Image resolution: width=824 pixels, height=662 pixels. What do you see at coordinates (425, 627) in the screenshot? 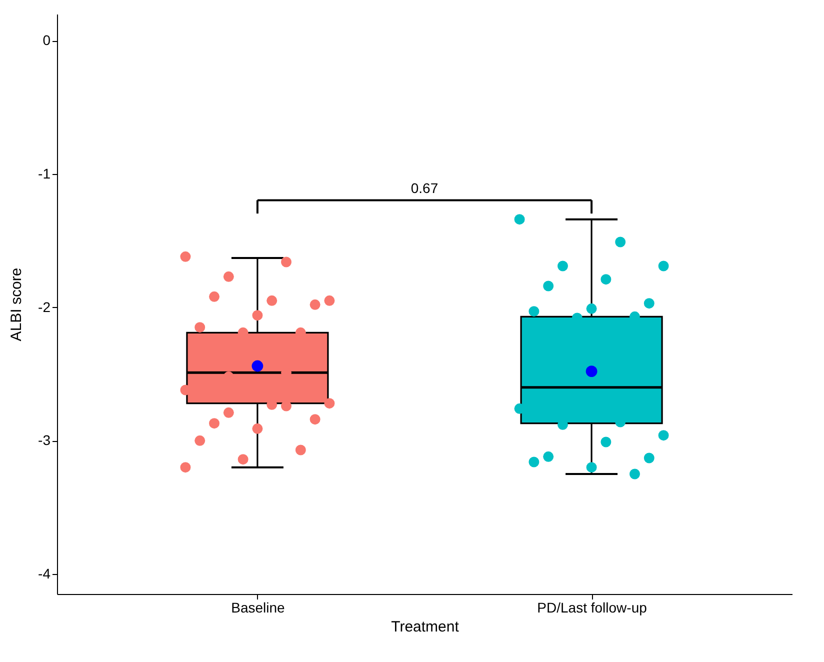
I see `x-axis-title: Treatment` at bounding box center [425, 627].